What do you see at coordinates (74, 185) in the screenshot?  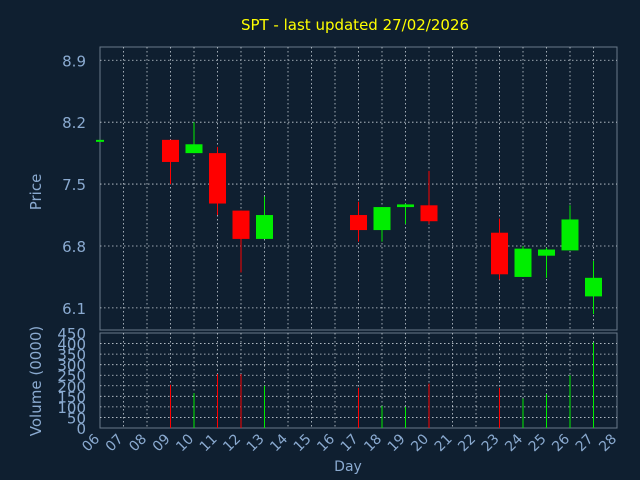 I see `price-tick-label: 7.5` at bounding box center [74, 185].